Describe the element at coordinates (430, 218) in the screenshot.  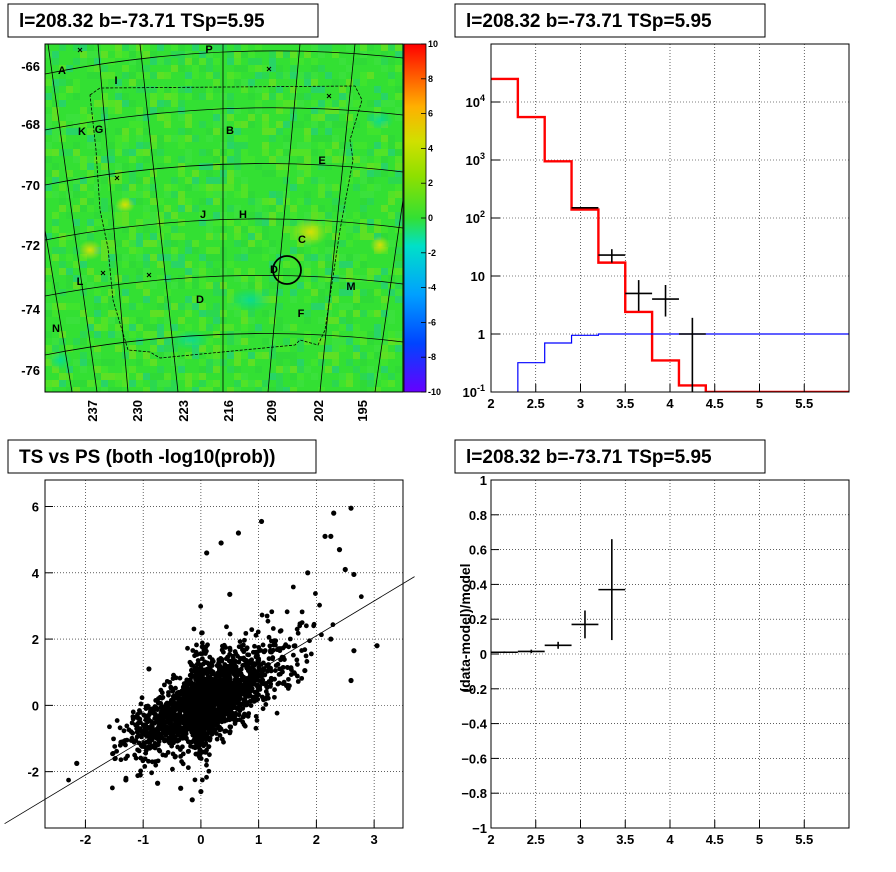
I see `colorbar-tick-label: 0` at that location.